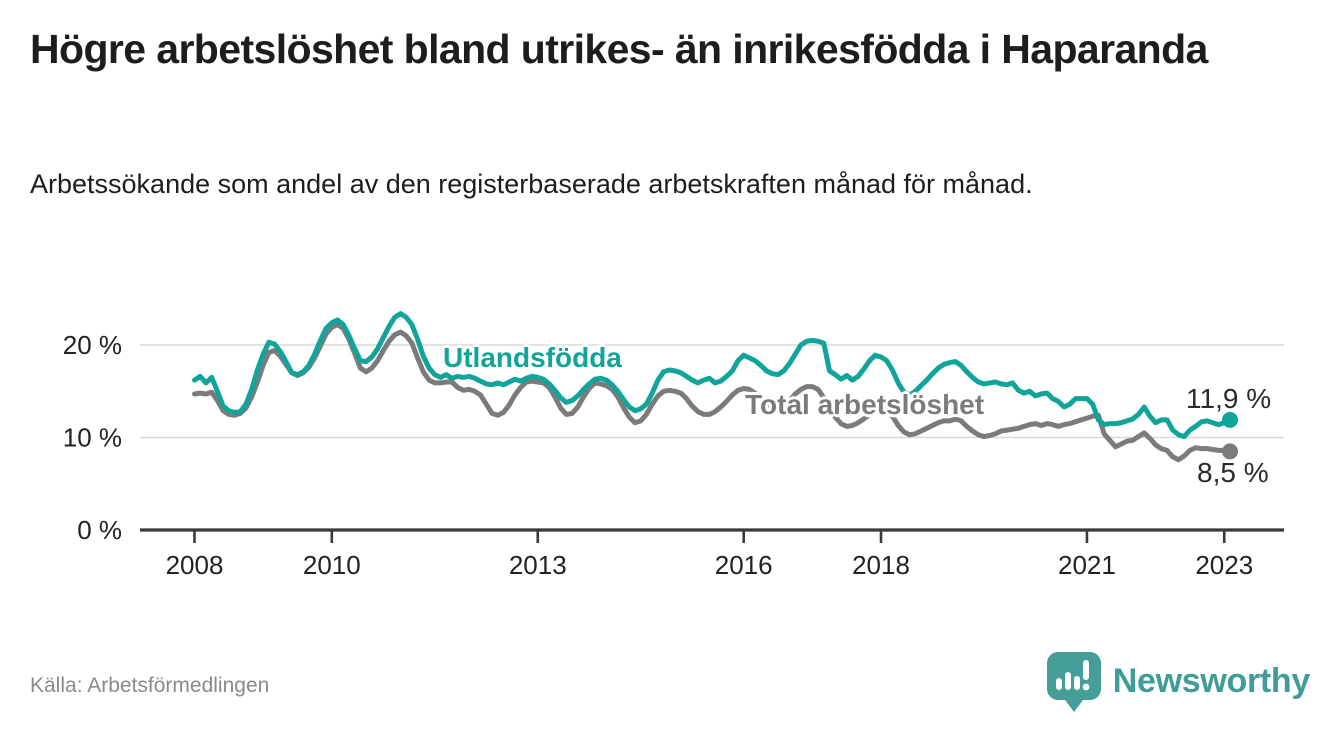 The height and width of the screenshot is (734, 1340). Describe the element at coordinates (744, 565) in the screenshot. I see `x-tick-label-2016: 2016` at that location.